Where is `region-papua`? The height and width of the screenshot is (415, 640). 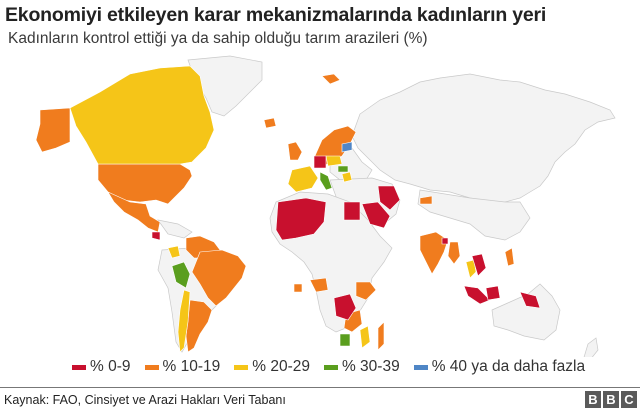 region-papua is located at coordinates (530, 300).